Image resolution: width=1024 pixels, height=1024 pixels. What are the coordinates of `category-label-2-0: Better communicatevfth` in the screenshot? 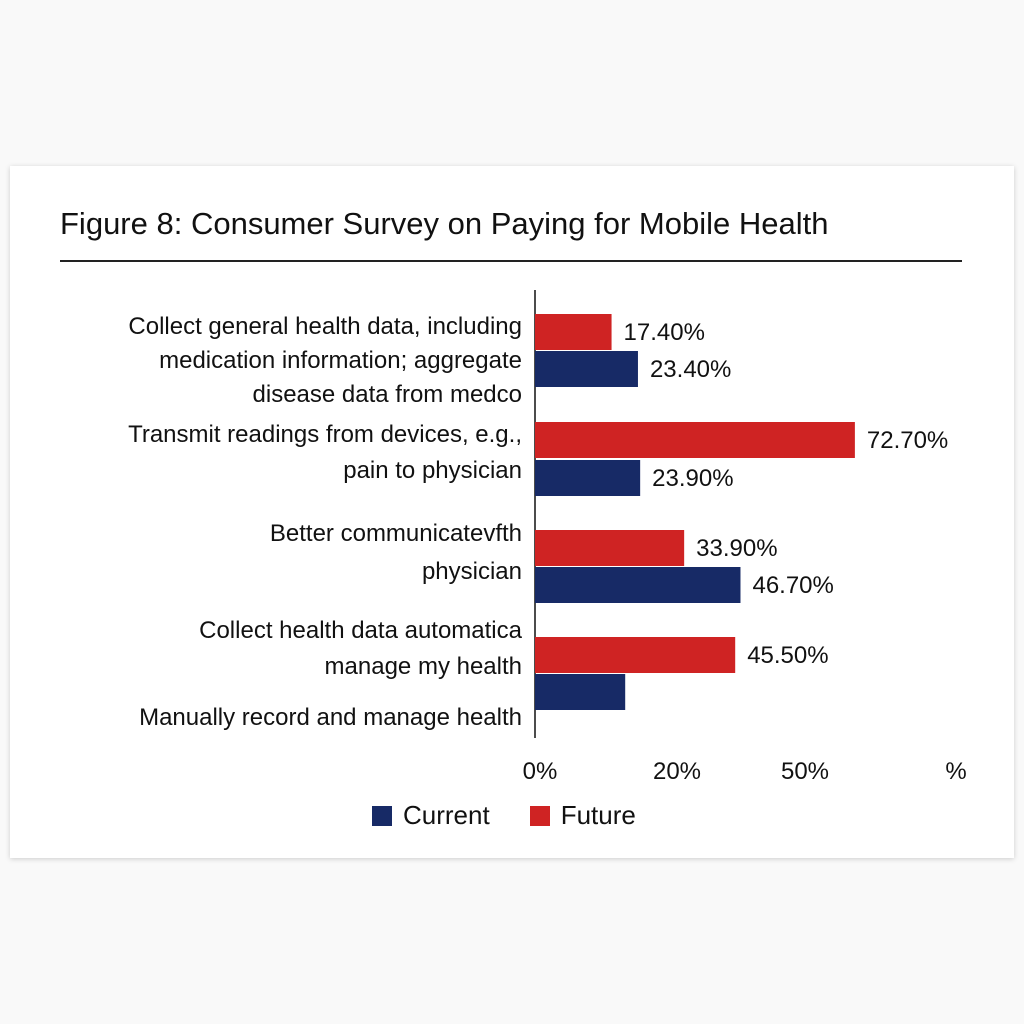 It's located at (396, 533).